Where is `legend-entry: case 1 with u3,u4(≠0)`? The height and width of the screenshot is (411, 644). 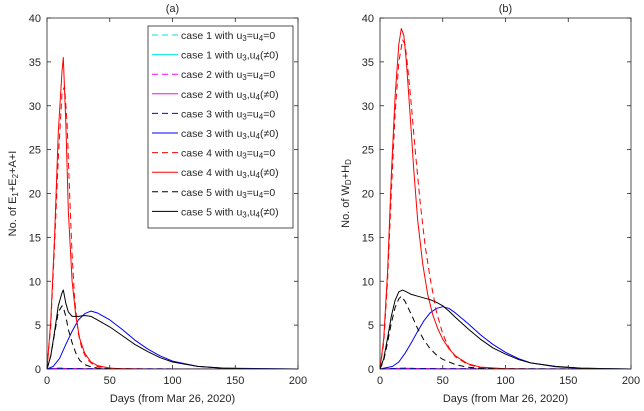 legend-entry: case 1 with u3,u4(≠0) is located at coordinates (230, 56).